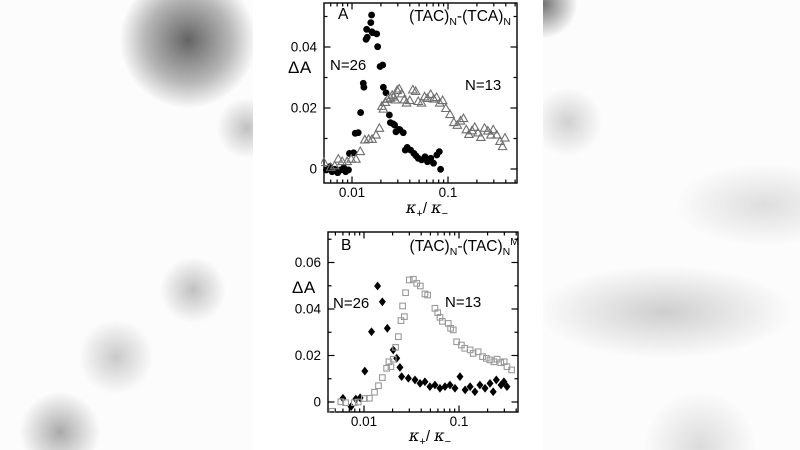 This screenshot has width=800, height=450. What do you see at coordinates (425, 346) in the screenshot?
I see `series-n26` at bounding box center [425, 346].